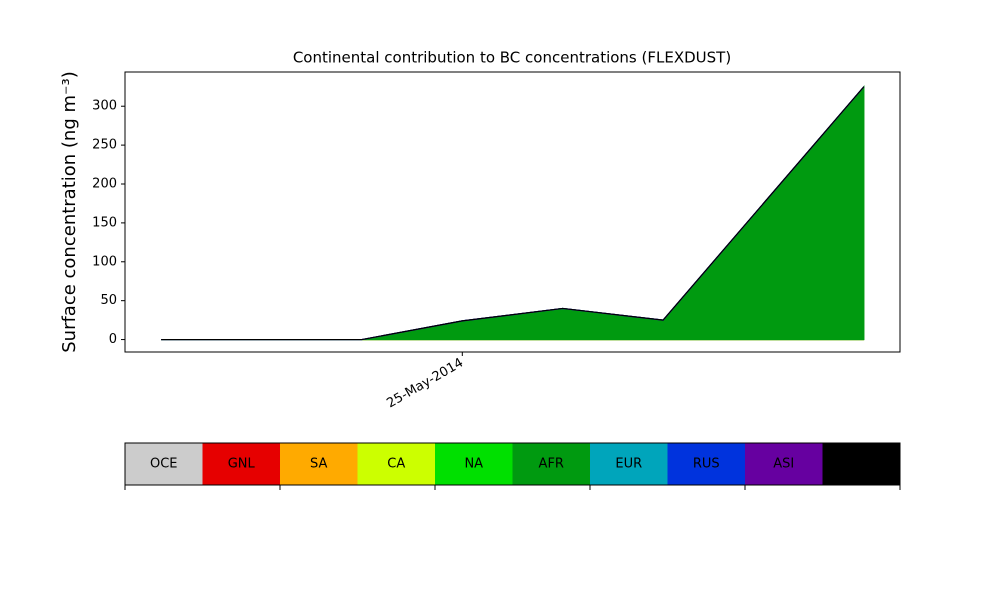 The image size is (1000, 600). Describe the element at coordinates (104, 184) in the screenshot. I see `y-tick-label: 200` at that location.